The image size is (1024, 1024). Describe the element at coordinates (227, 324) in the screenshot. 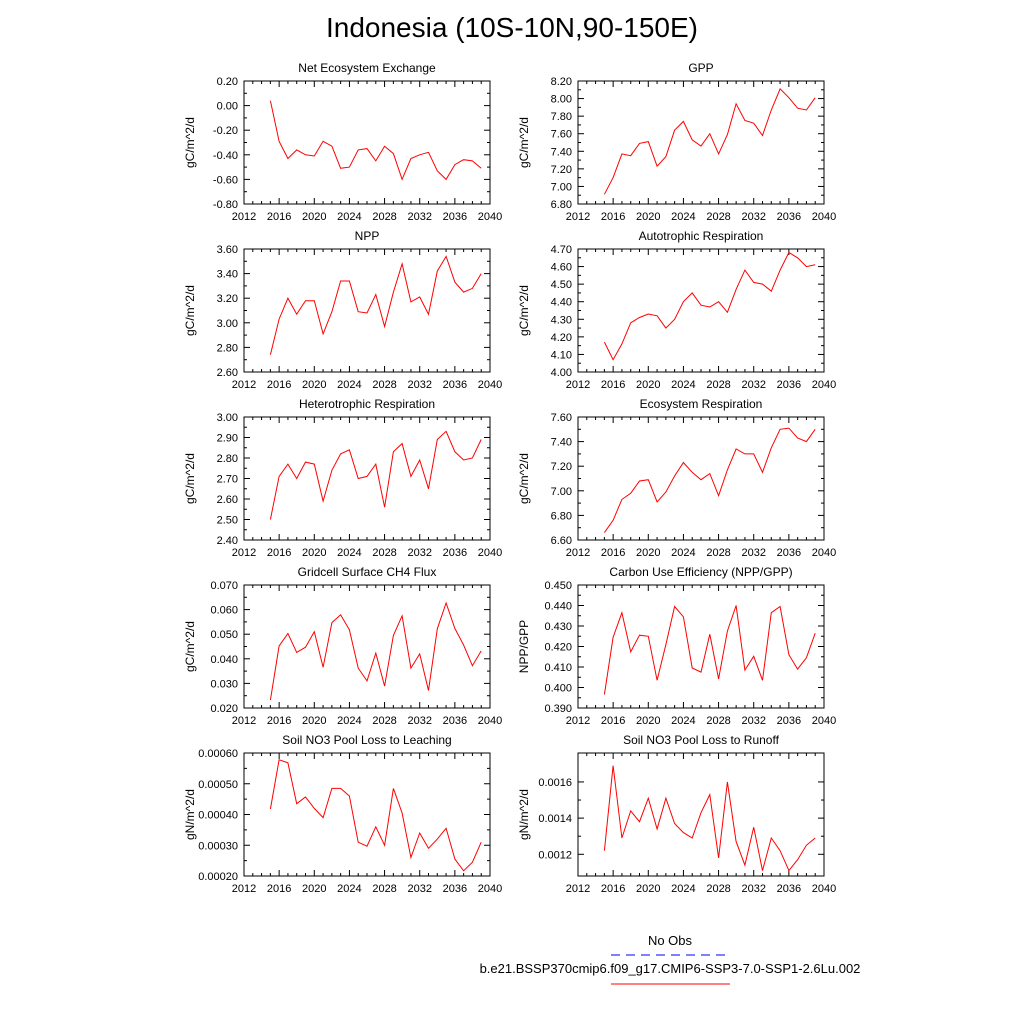

I see `y-tick-label: 3.00` at that location.